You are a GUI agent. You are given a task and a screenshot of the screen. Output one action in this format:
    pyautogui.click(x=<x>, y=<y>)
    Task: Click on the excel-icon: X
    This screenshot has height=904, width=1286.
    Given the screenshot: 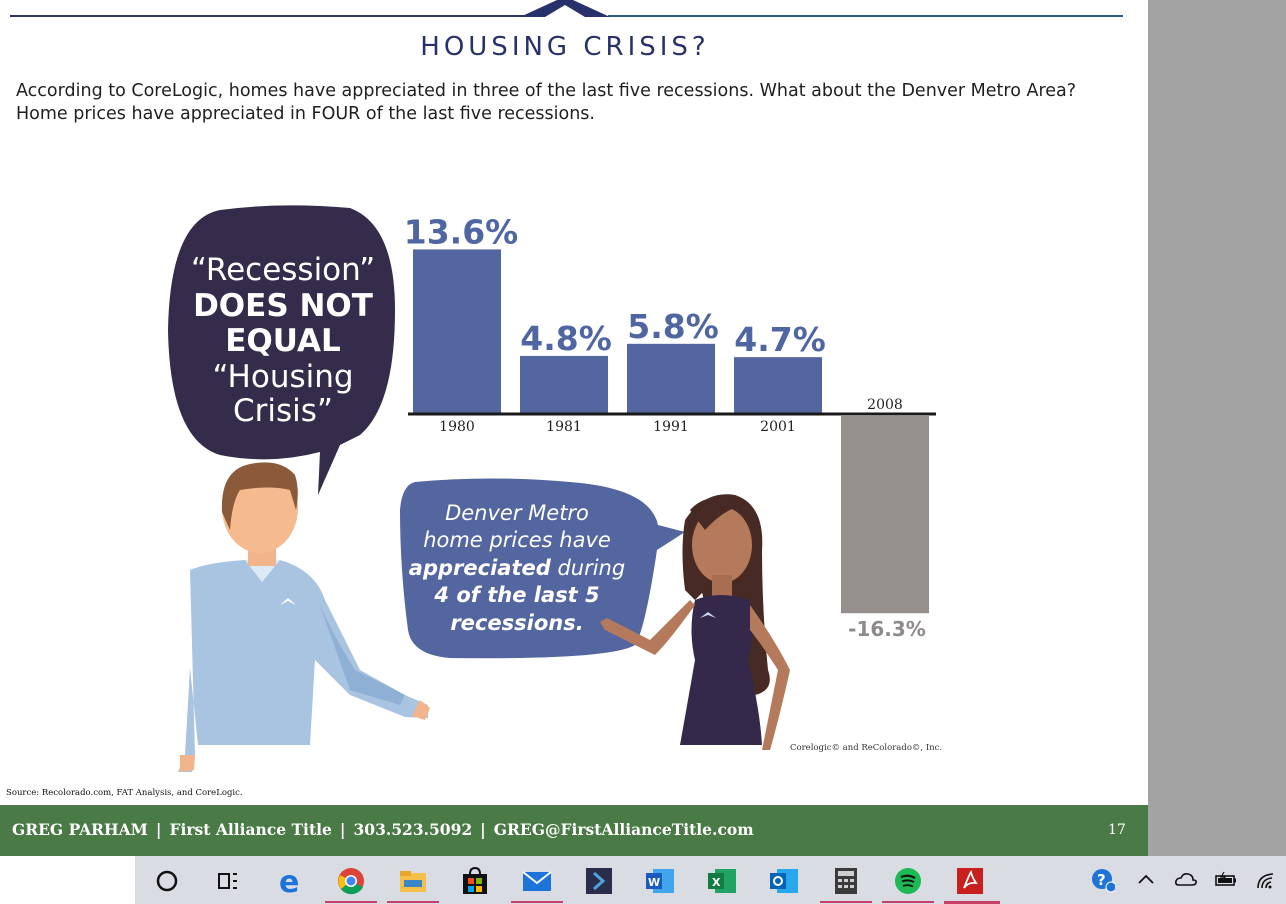 What is the action you would take?
    pyautogui.click(x=722, y=881)
    